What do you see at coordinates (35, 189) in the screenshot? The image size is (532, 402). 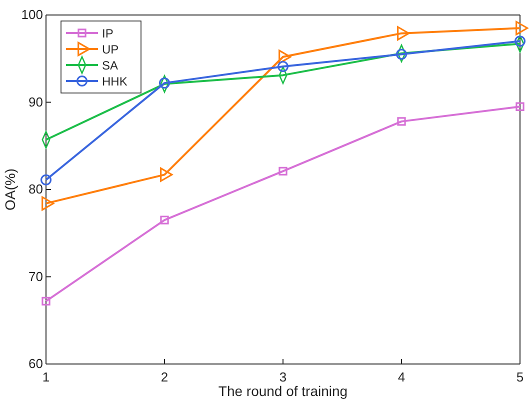 I see `y-tick-label: 80` at bounding box center [35, 189].